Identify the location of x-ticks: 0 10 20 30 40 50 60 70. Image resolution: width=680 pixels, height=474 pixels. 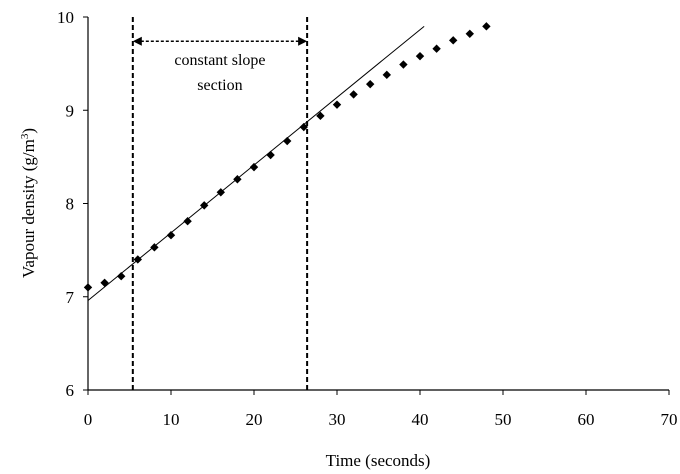
(381, 409).